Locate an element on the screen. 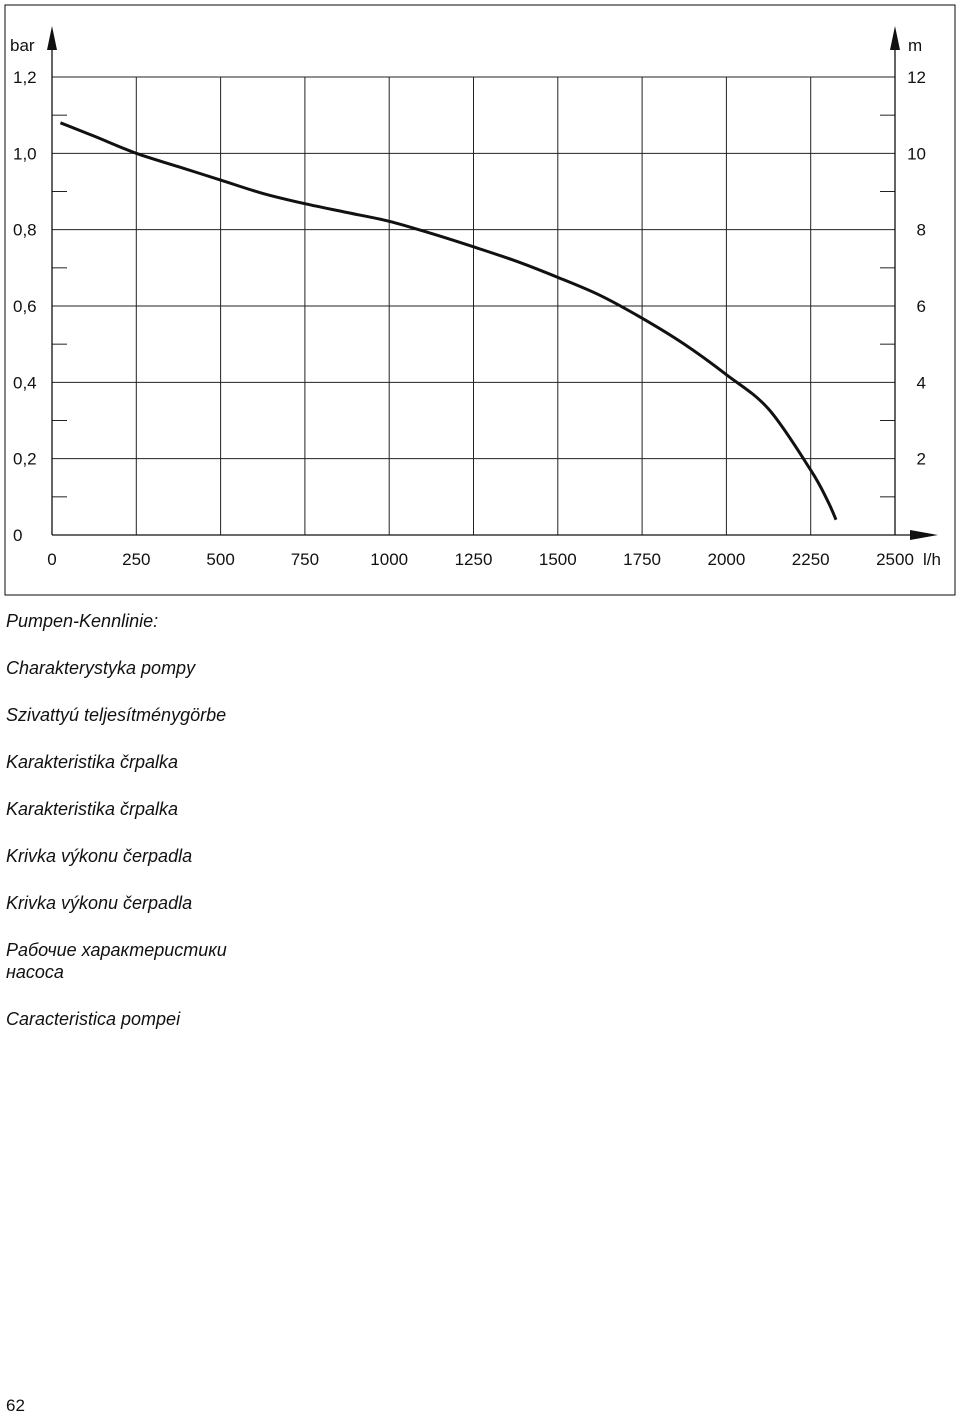 This screenshot has height=1418, width=960. caption-line: Pumpen-Kennlinie: is located at coordinates (82, 621).